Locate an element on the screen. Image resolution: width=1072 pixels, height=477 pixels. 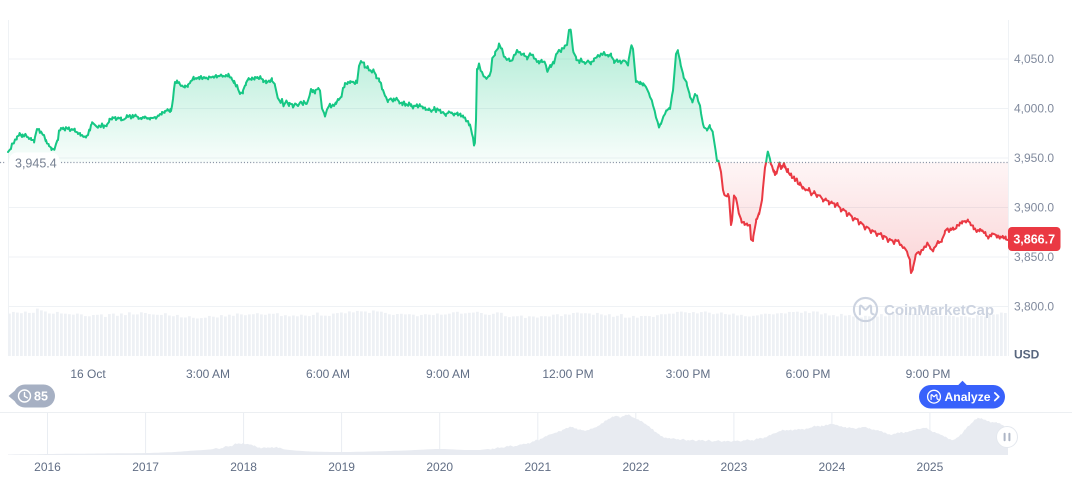
svg-text: 2019 is located at coordinates (341, 467).